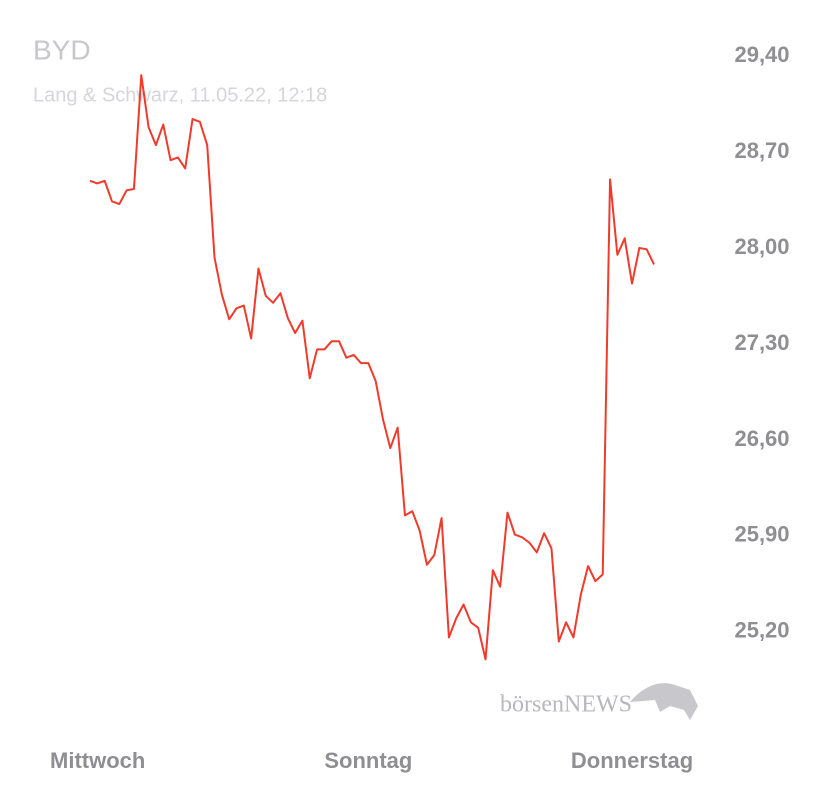  I want to click on y-tick-label: 25,20, so click(761, 630).